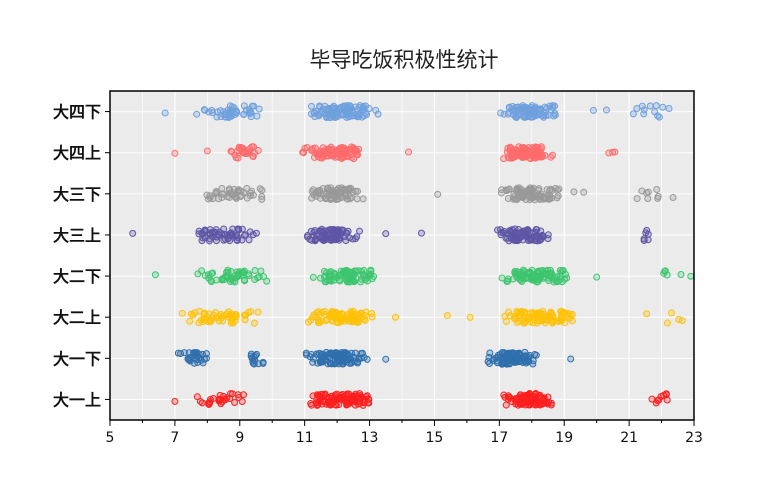 The height and width of the screenshot is (490, 784). I want to click on chart-title: 毕导吃饭积极性统计, so click(404, 60).